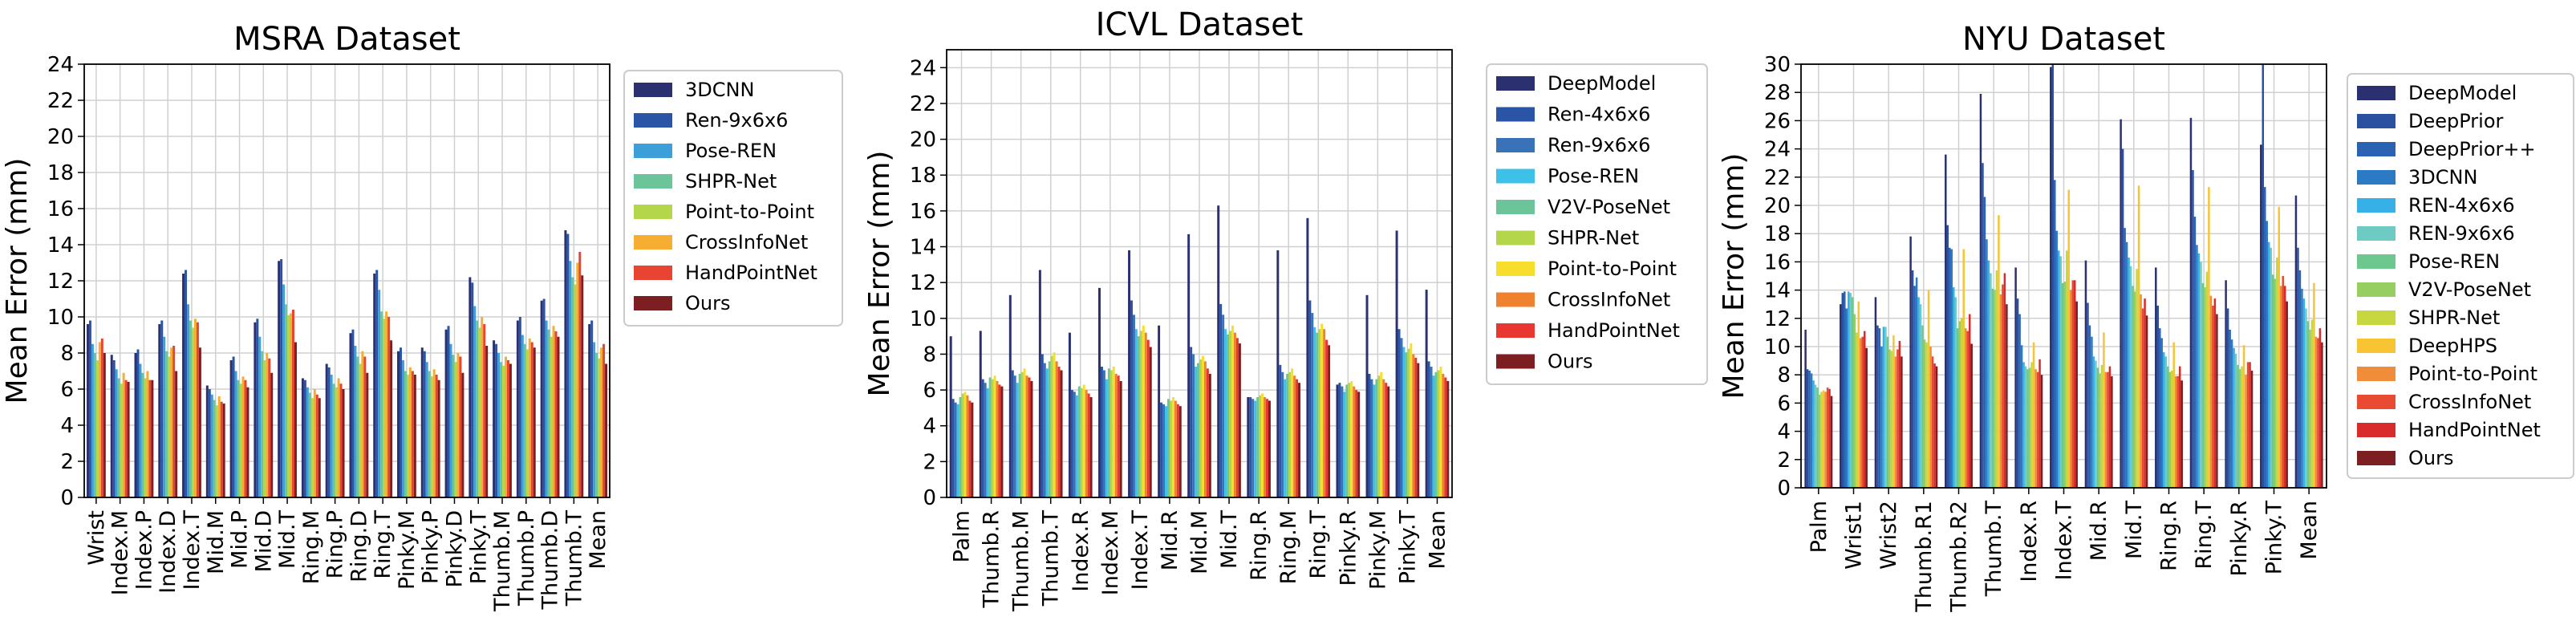 This screenshot has height=633, width=2576. Describe the element at coordinates (502, 561) in the screenshot. I see `x-tick-label: Thumb.M` at that location.